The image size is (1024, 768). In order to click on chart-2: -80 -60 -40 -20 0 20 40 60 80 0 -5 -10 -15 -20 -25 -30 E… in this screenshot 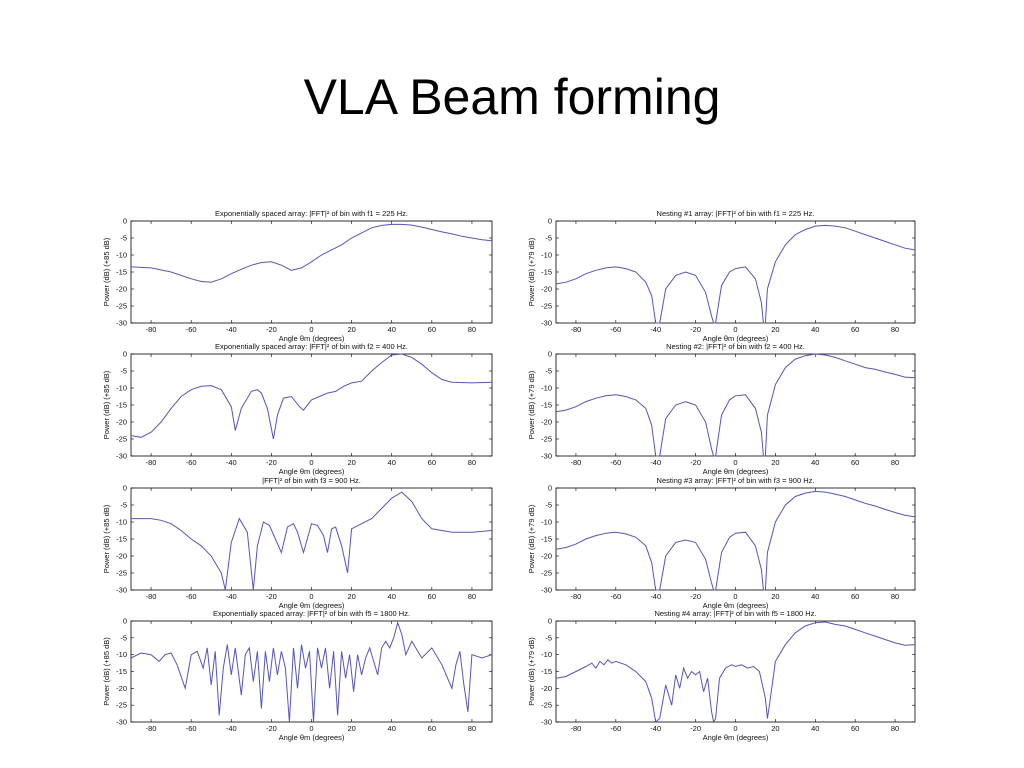, I will do `click(297, 409)`.